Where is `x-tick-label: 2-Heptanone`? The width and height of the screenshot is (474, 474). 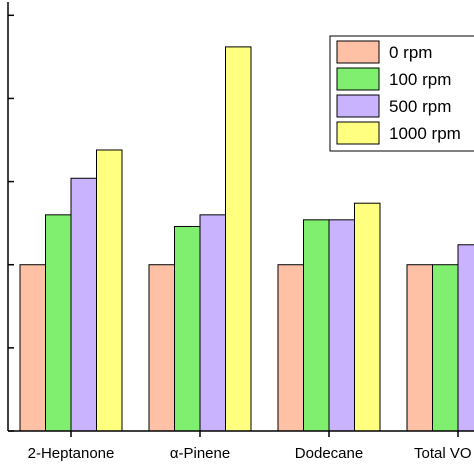 x-tick-label: 2-Heptanone is located at coordinates (71, 453).